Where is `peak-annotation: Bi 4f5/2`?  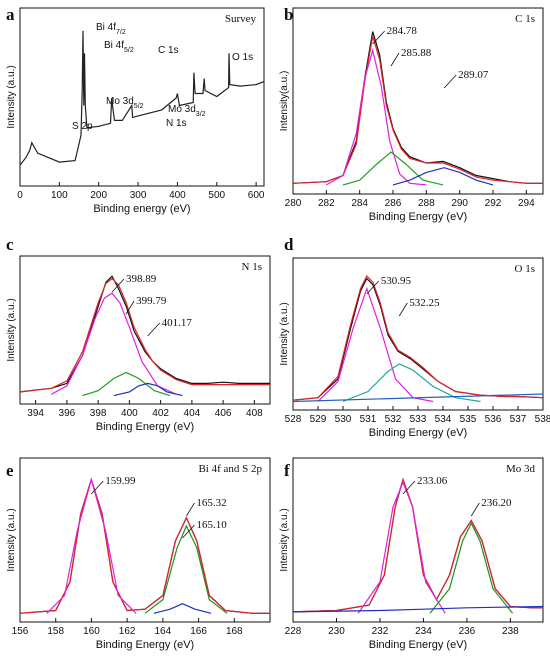 peak-annotation: Bi 4f5/2 is located at coordinates (119, 47).